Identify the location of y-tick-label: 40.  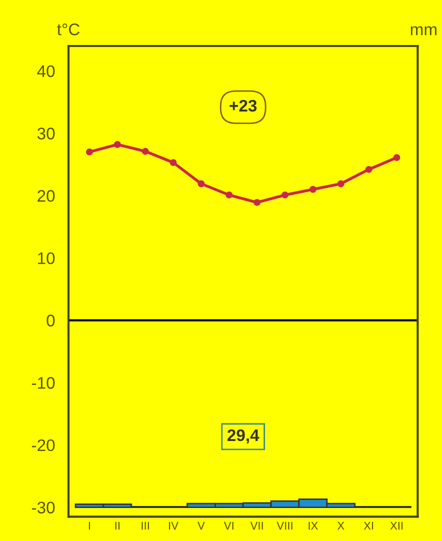
(46, 71).